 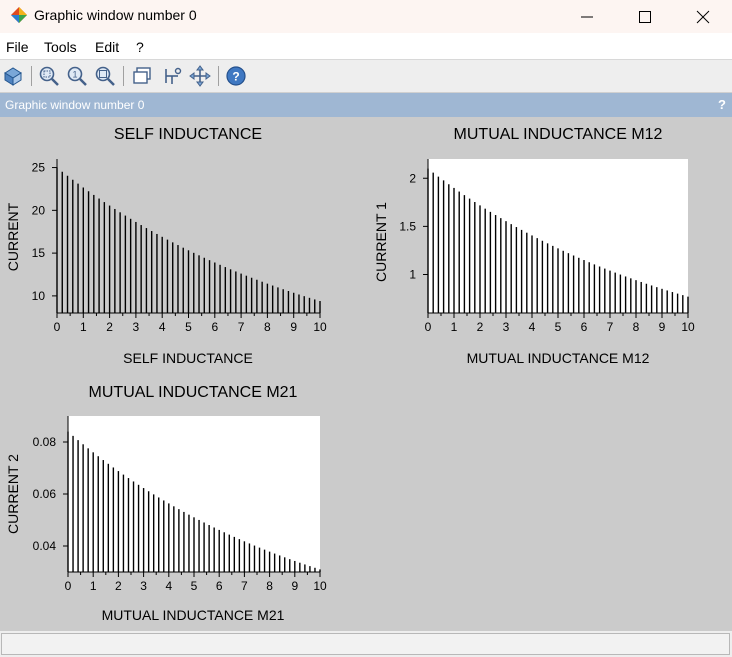 What do you see at coordinates (412, 275) in the screenshot?
I see `y-tick-label: 1` at bounding box center [412, 275].